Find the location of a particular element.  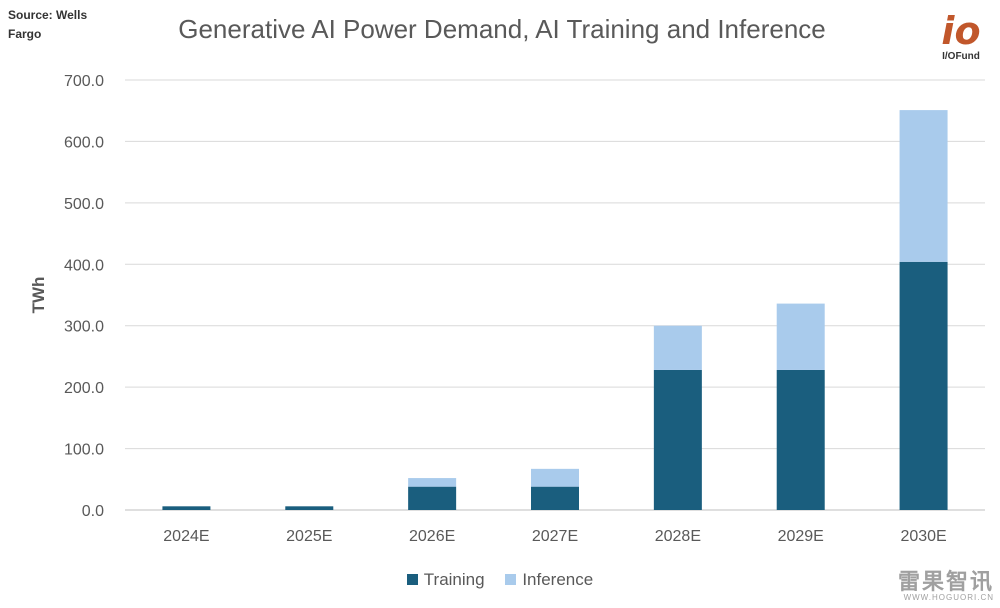

x-tick-label: 2026E is located at coordinates (432, 536).